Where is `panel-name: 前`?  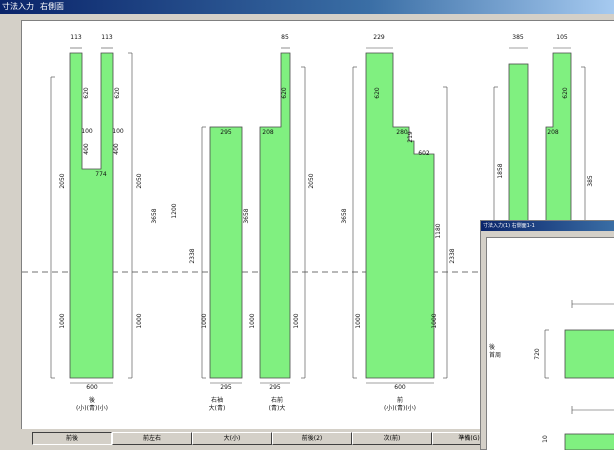 panel-name: 前 is located at coordinates (400, 400).